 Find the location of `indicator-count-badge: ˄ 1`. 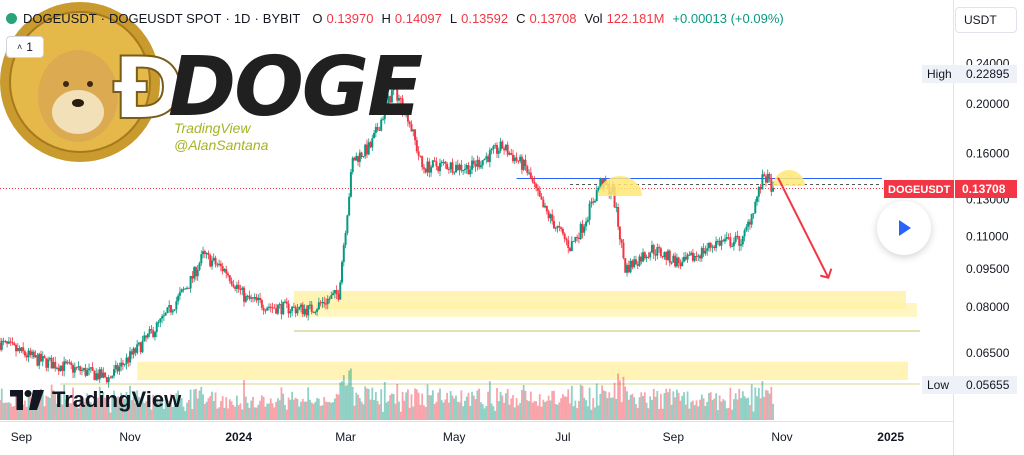

indicator-count-badge: ˄ 1 is located at coordinates (25, 47).